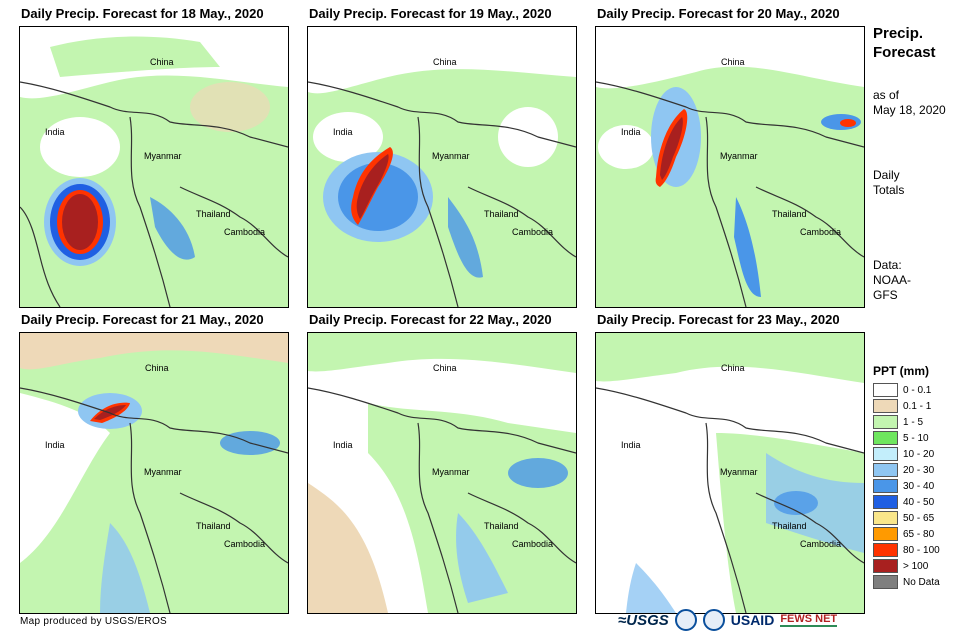 The height and width of the screenshot is (639, 967). What do you see at coordinates (917, 406) in the screenshot?
I see `legend-label: 0.1 - 1` at bounding box center [917, 406].